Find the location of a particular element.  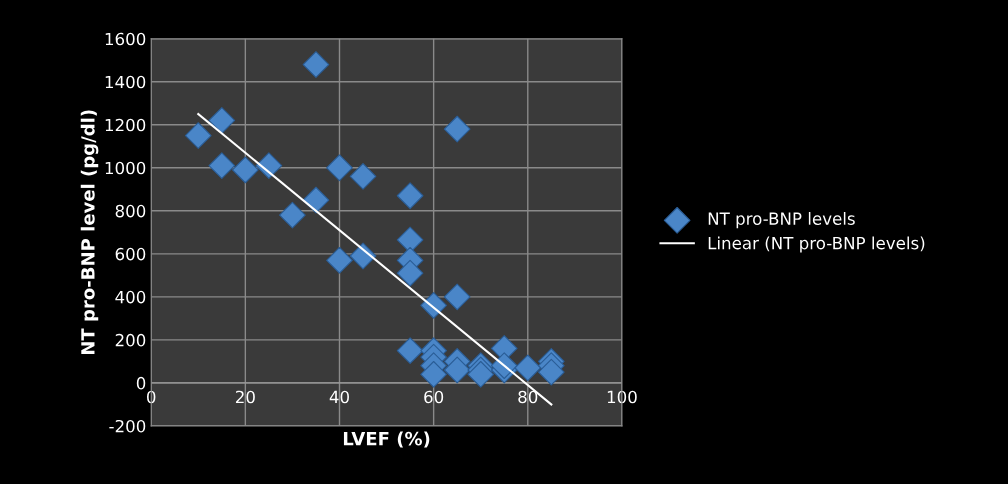

x-tick-label: 20 is located at coordinates (245, 397).